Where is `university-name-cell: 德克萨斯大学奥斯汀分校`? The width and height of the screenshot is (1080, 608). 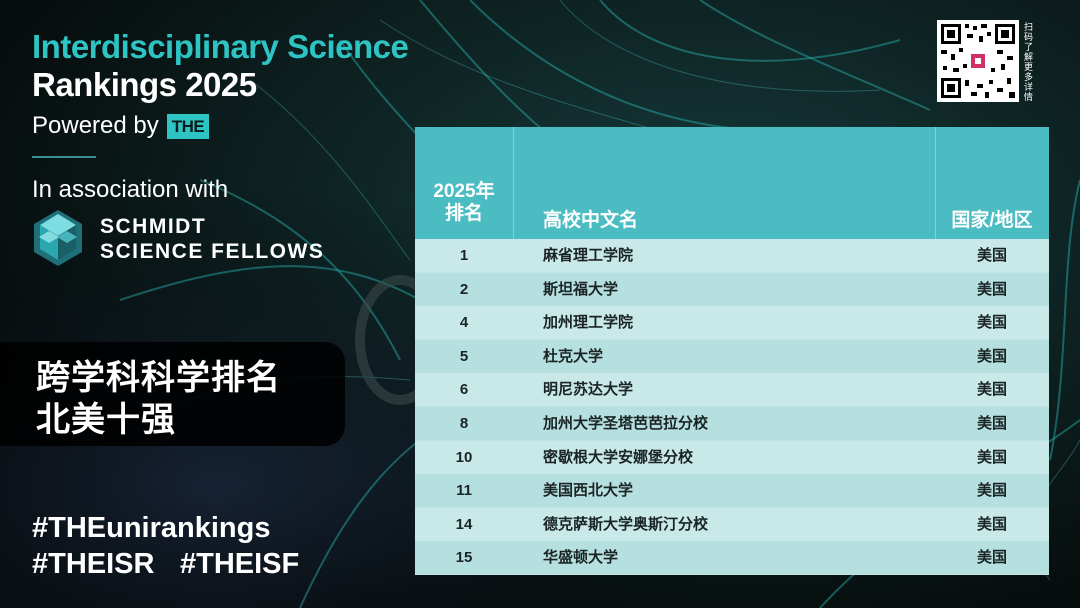 university-name-cell: 德克萨斯大学奥斯汀分校 is located at coordinates (626, 524).